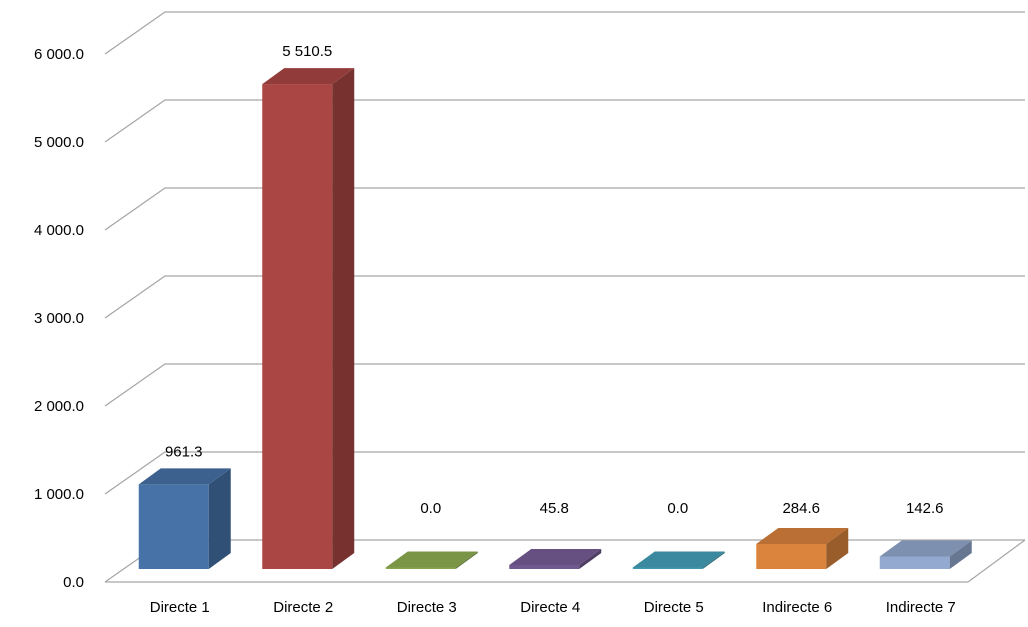 Image resolution: width=1028 pixels, height=627 pixels. I want to click on data-label: 284.6, so click(801, 508).